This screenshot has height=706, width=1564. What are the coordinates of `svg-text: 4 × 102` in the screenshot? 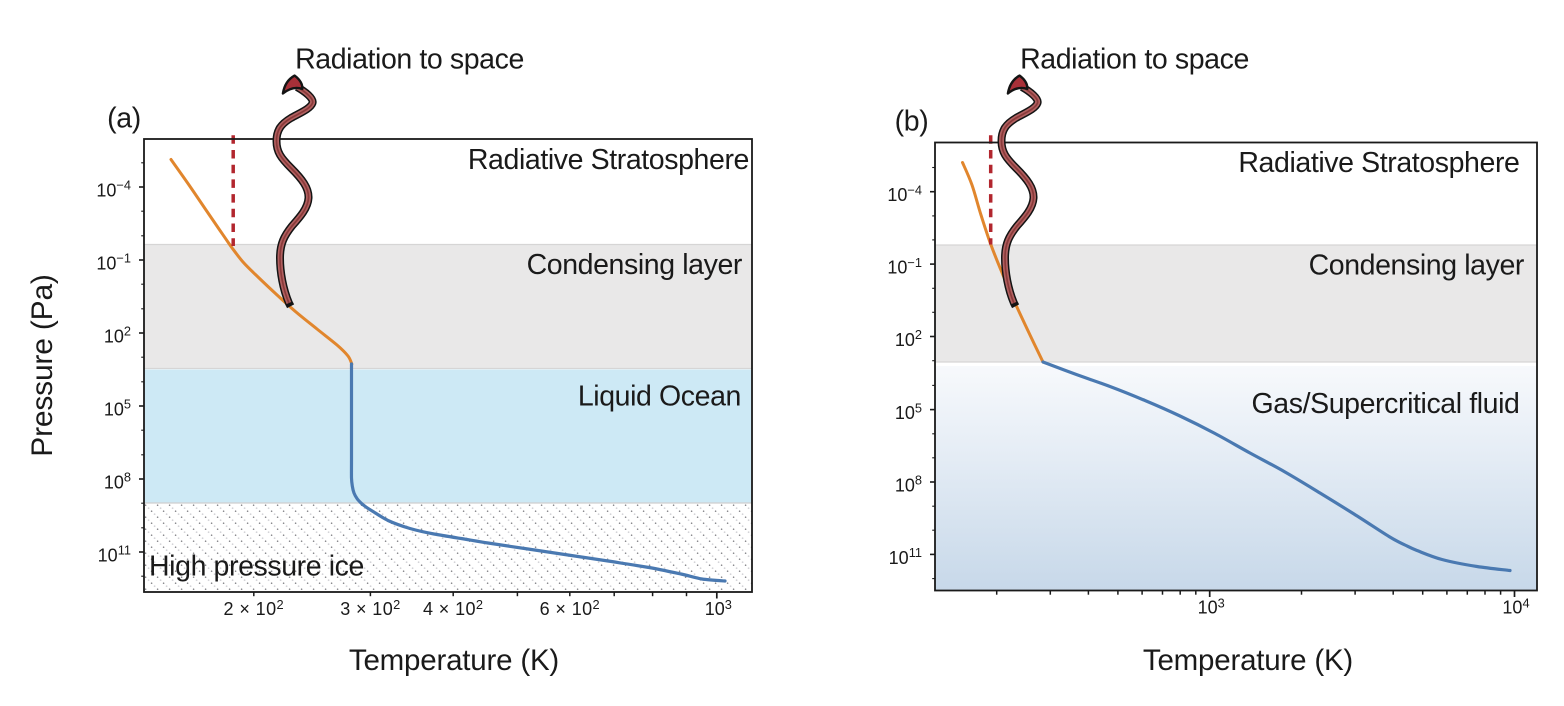 It's located at (453, 608).